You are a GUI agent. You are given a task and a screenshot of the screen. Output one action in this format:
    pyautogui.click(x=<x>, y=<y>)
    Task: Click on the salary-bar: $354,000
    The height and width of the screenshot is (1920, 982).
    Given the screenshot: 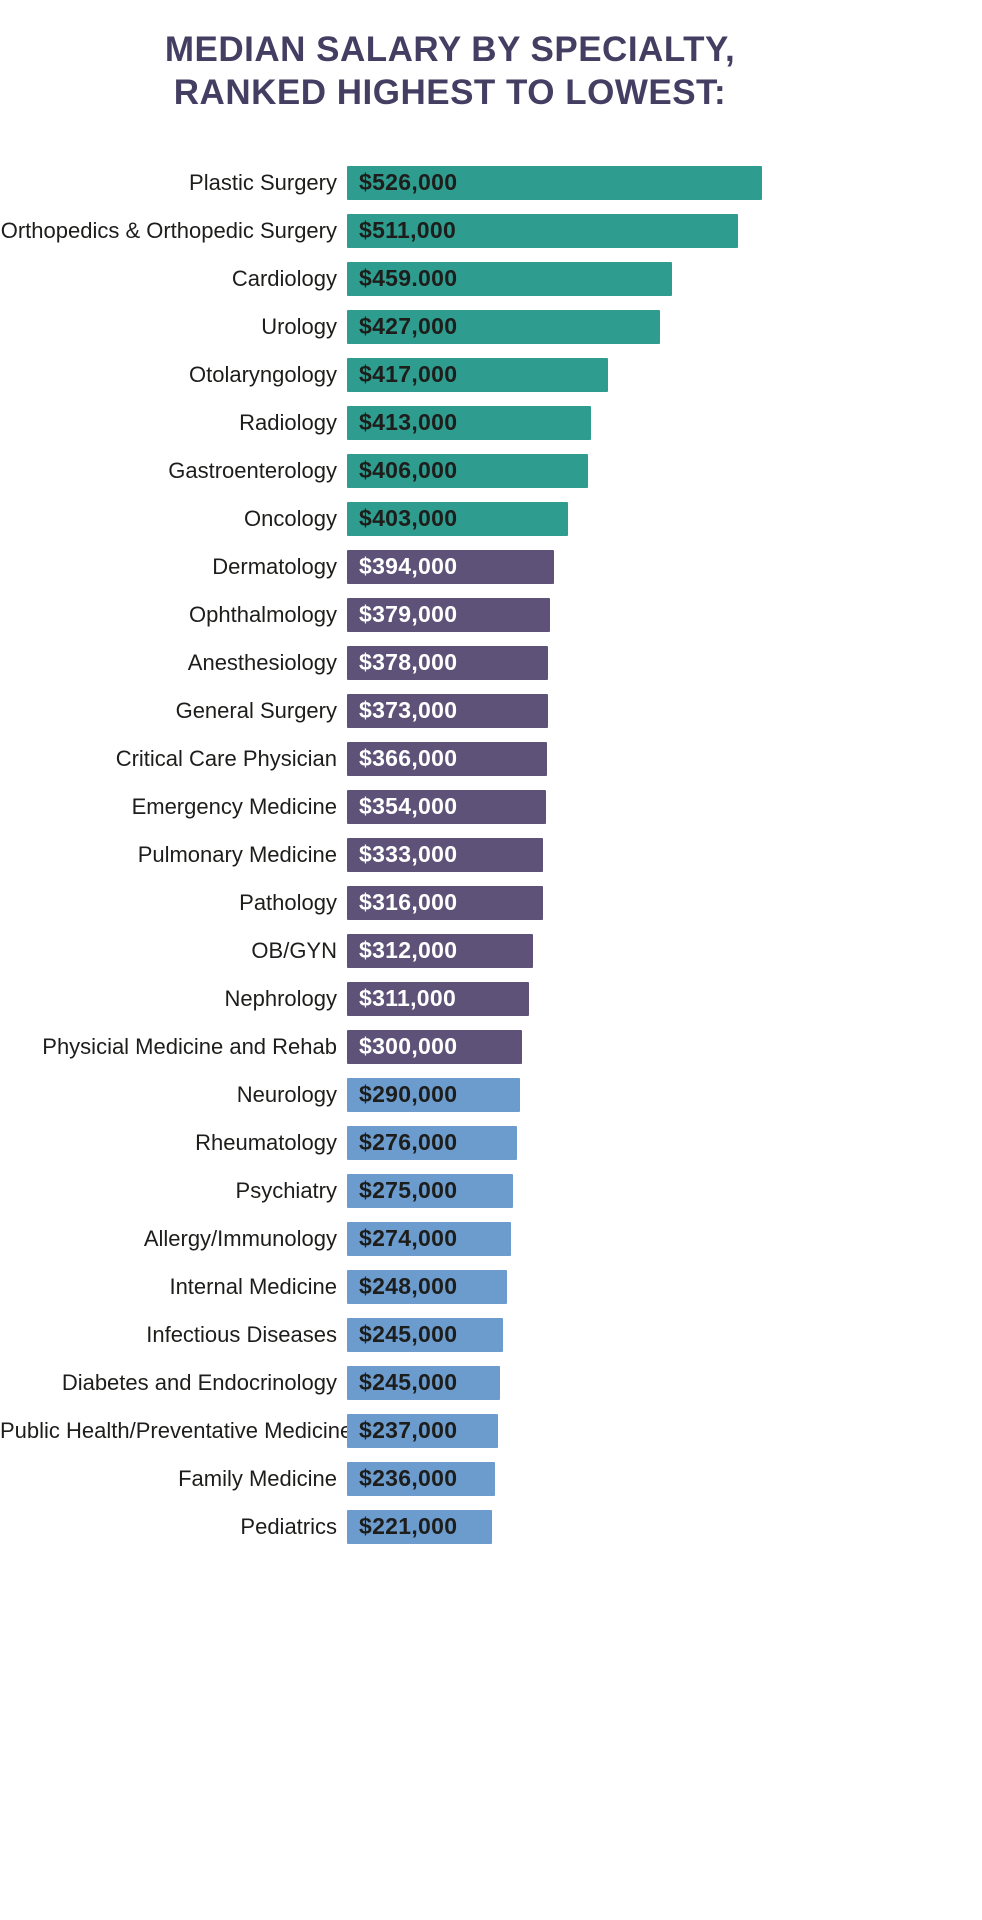 What is the action you would take?
    pyautogui.click(x=446, y=806)
    